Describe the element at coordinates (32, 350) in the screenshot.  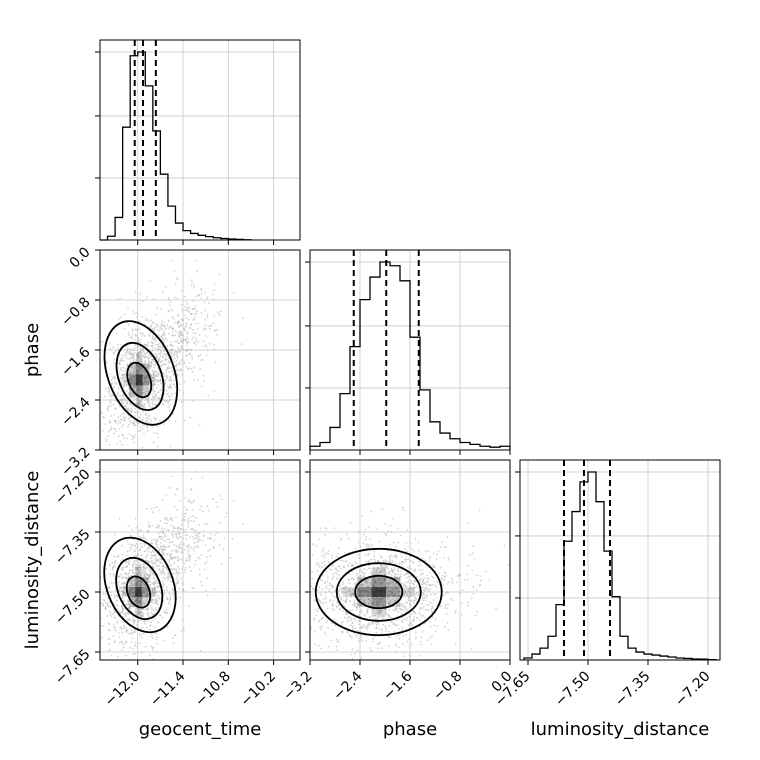
I see `y-axis-label-phase: phase` at that location.